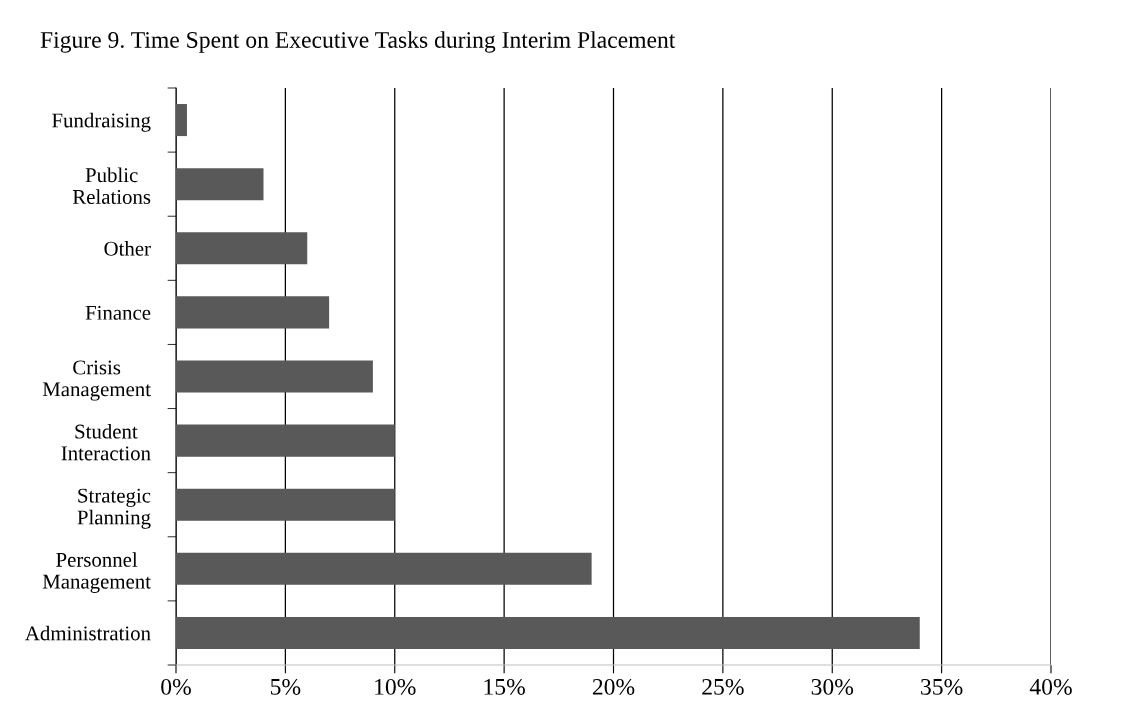 This screenshot has height=726, width=1140. What do you see at coordinates (106, 442) in the screenshot?
I see `y-tick-label: Student Interaction` at bounding box center [106, 442].